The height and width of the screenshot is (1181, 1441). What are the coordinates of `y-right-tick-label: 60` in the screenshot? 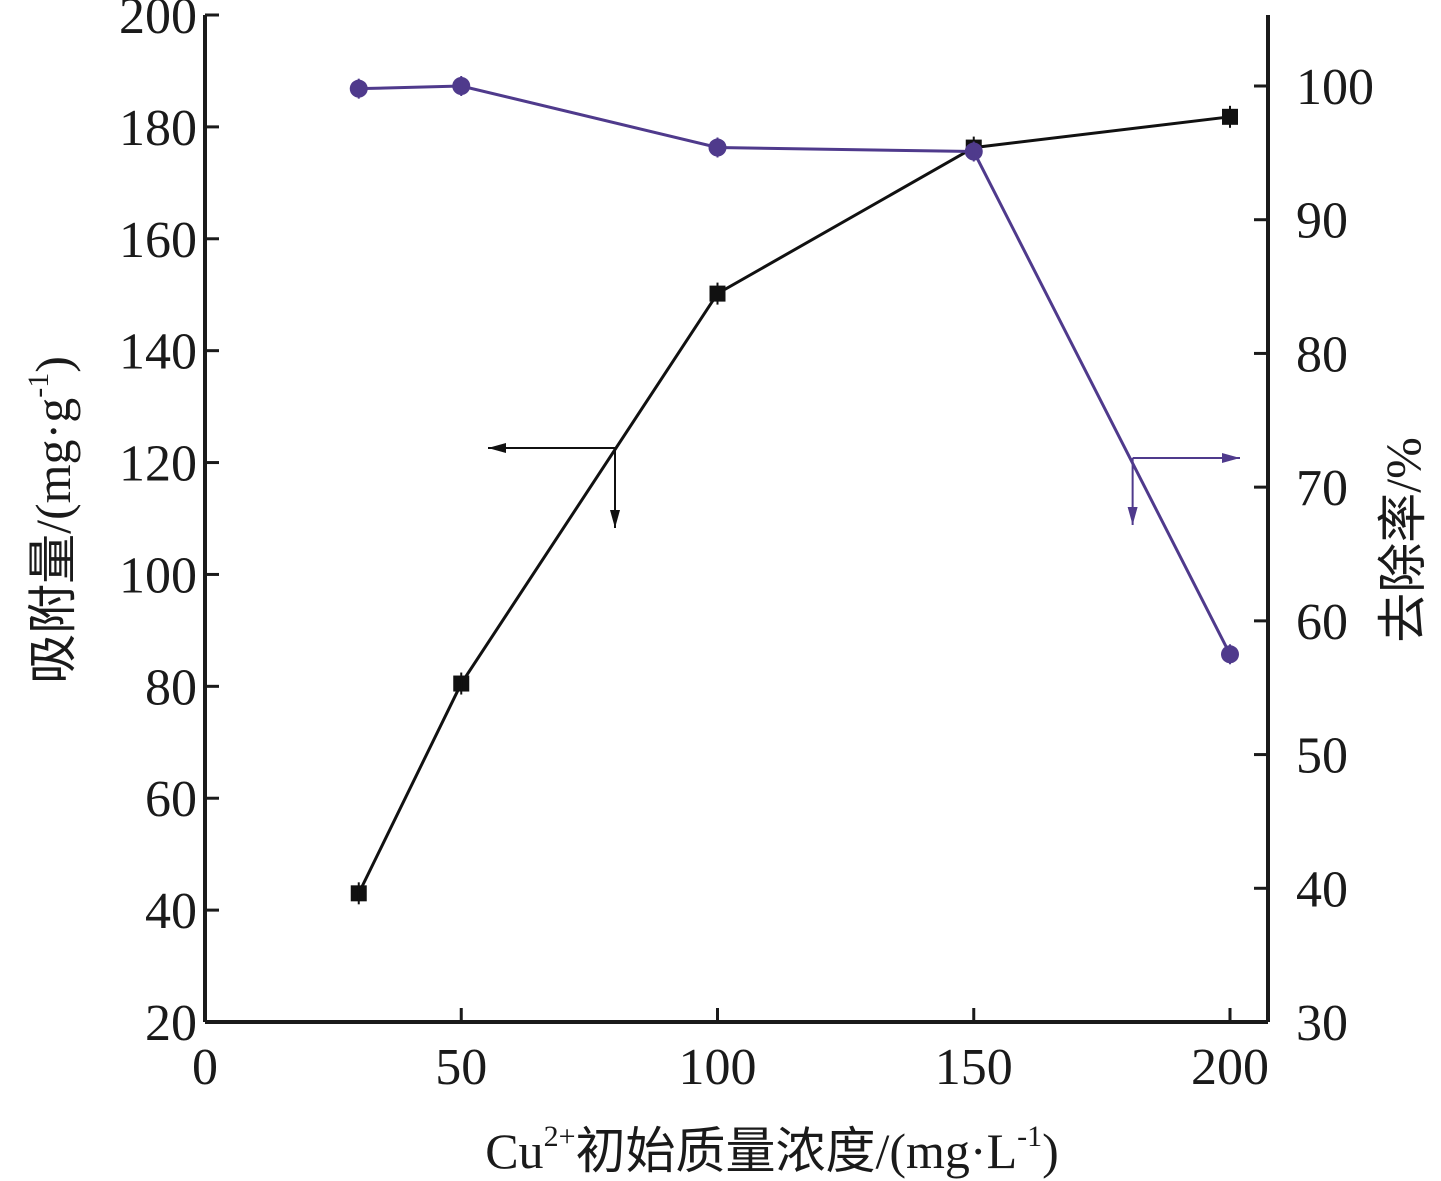 It's located at (1322, 622).